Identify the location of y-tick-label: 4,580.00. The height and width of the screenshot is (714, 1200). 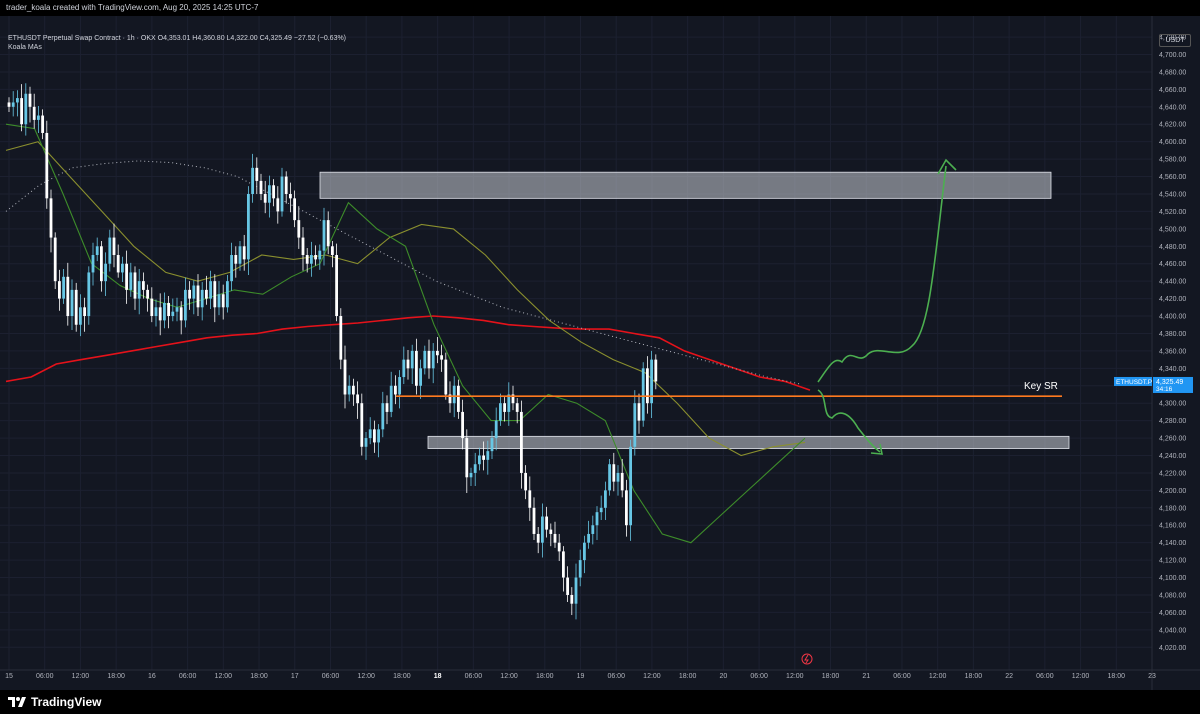
(1172, 160).